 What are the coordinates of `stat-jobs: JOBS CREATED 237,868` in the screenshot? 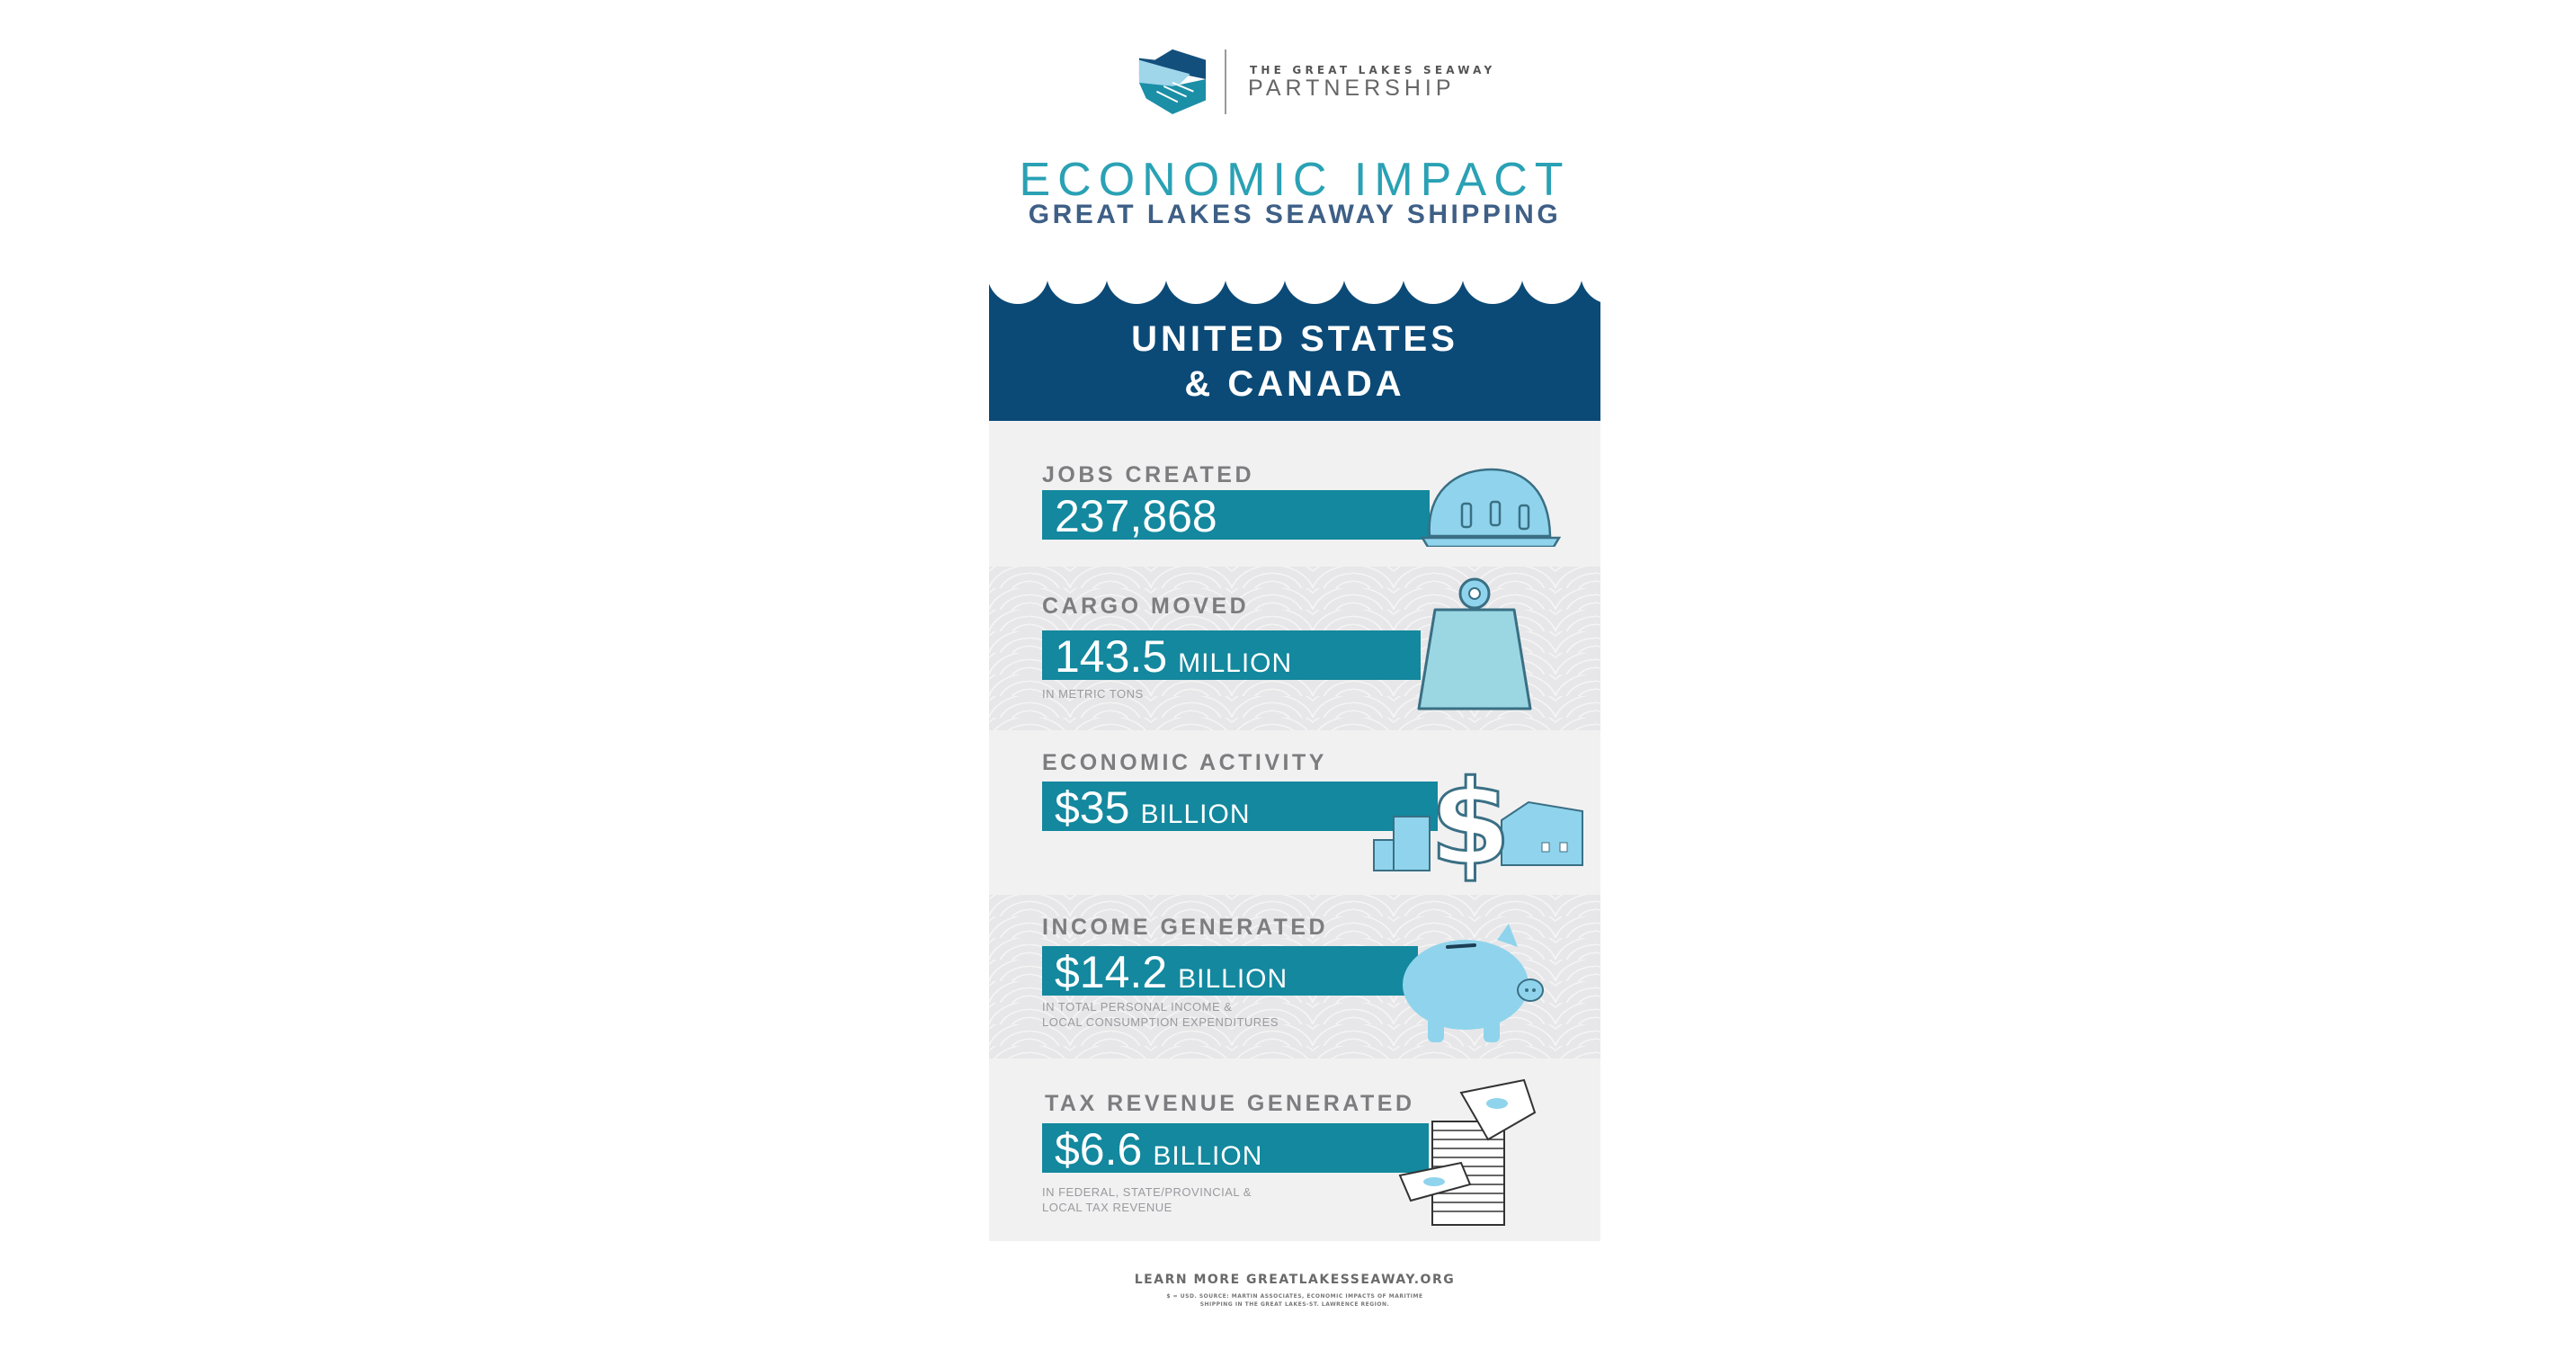 It's located at (1295, 494).